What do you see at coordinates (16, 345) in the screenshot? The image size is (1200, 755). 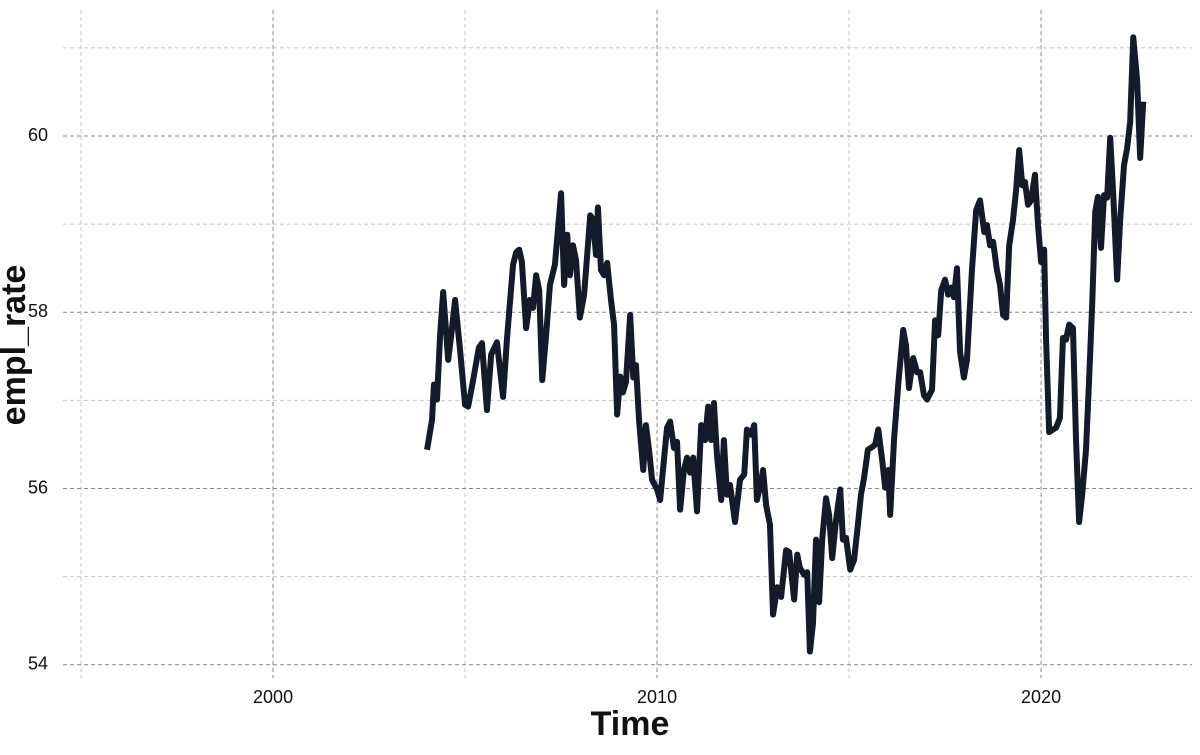 I see `y-axis-title: empl_rate` at bounding box center [16, 345].